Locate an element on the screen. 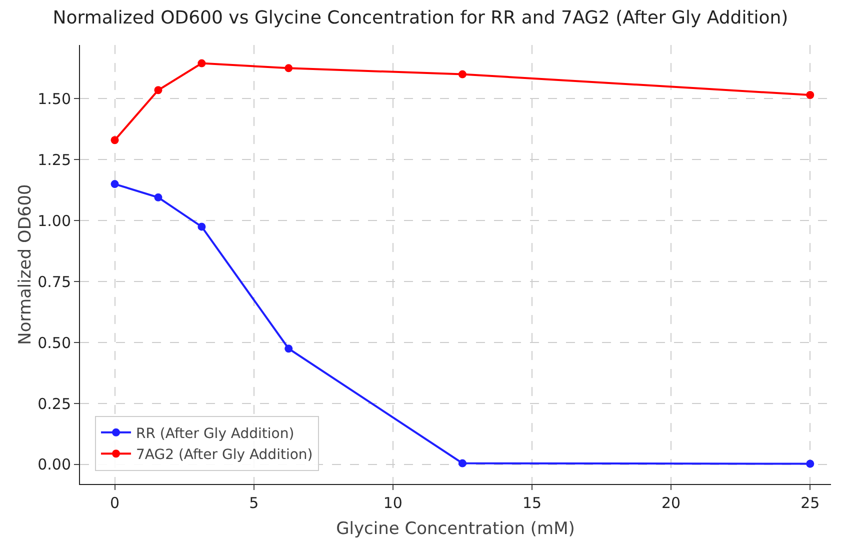 The image size is (841, 539). y-tick-label: 0.25 is located at coordinates (54, 403).